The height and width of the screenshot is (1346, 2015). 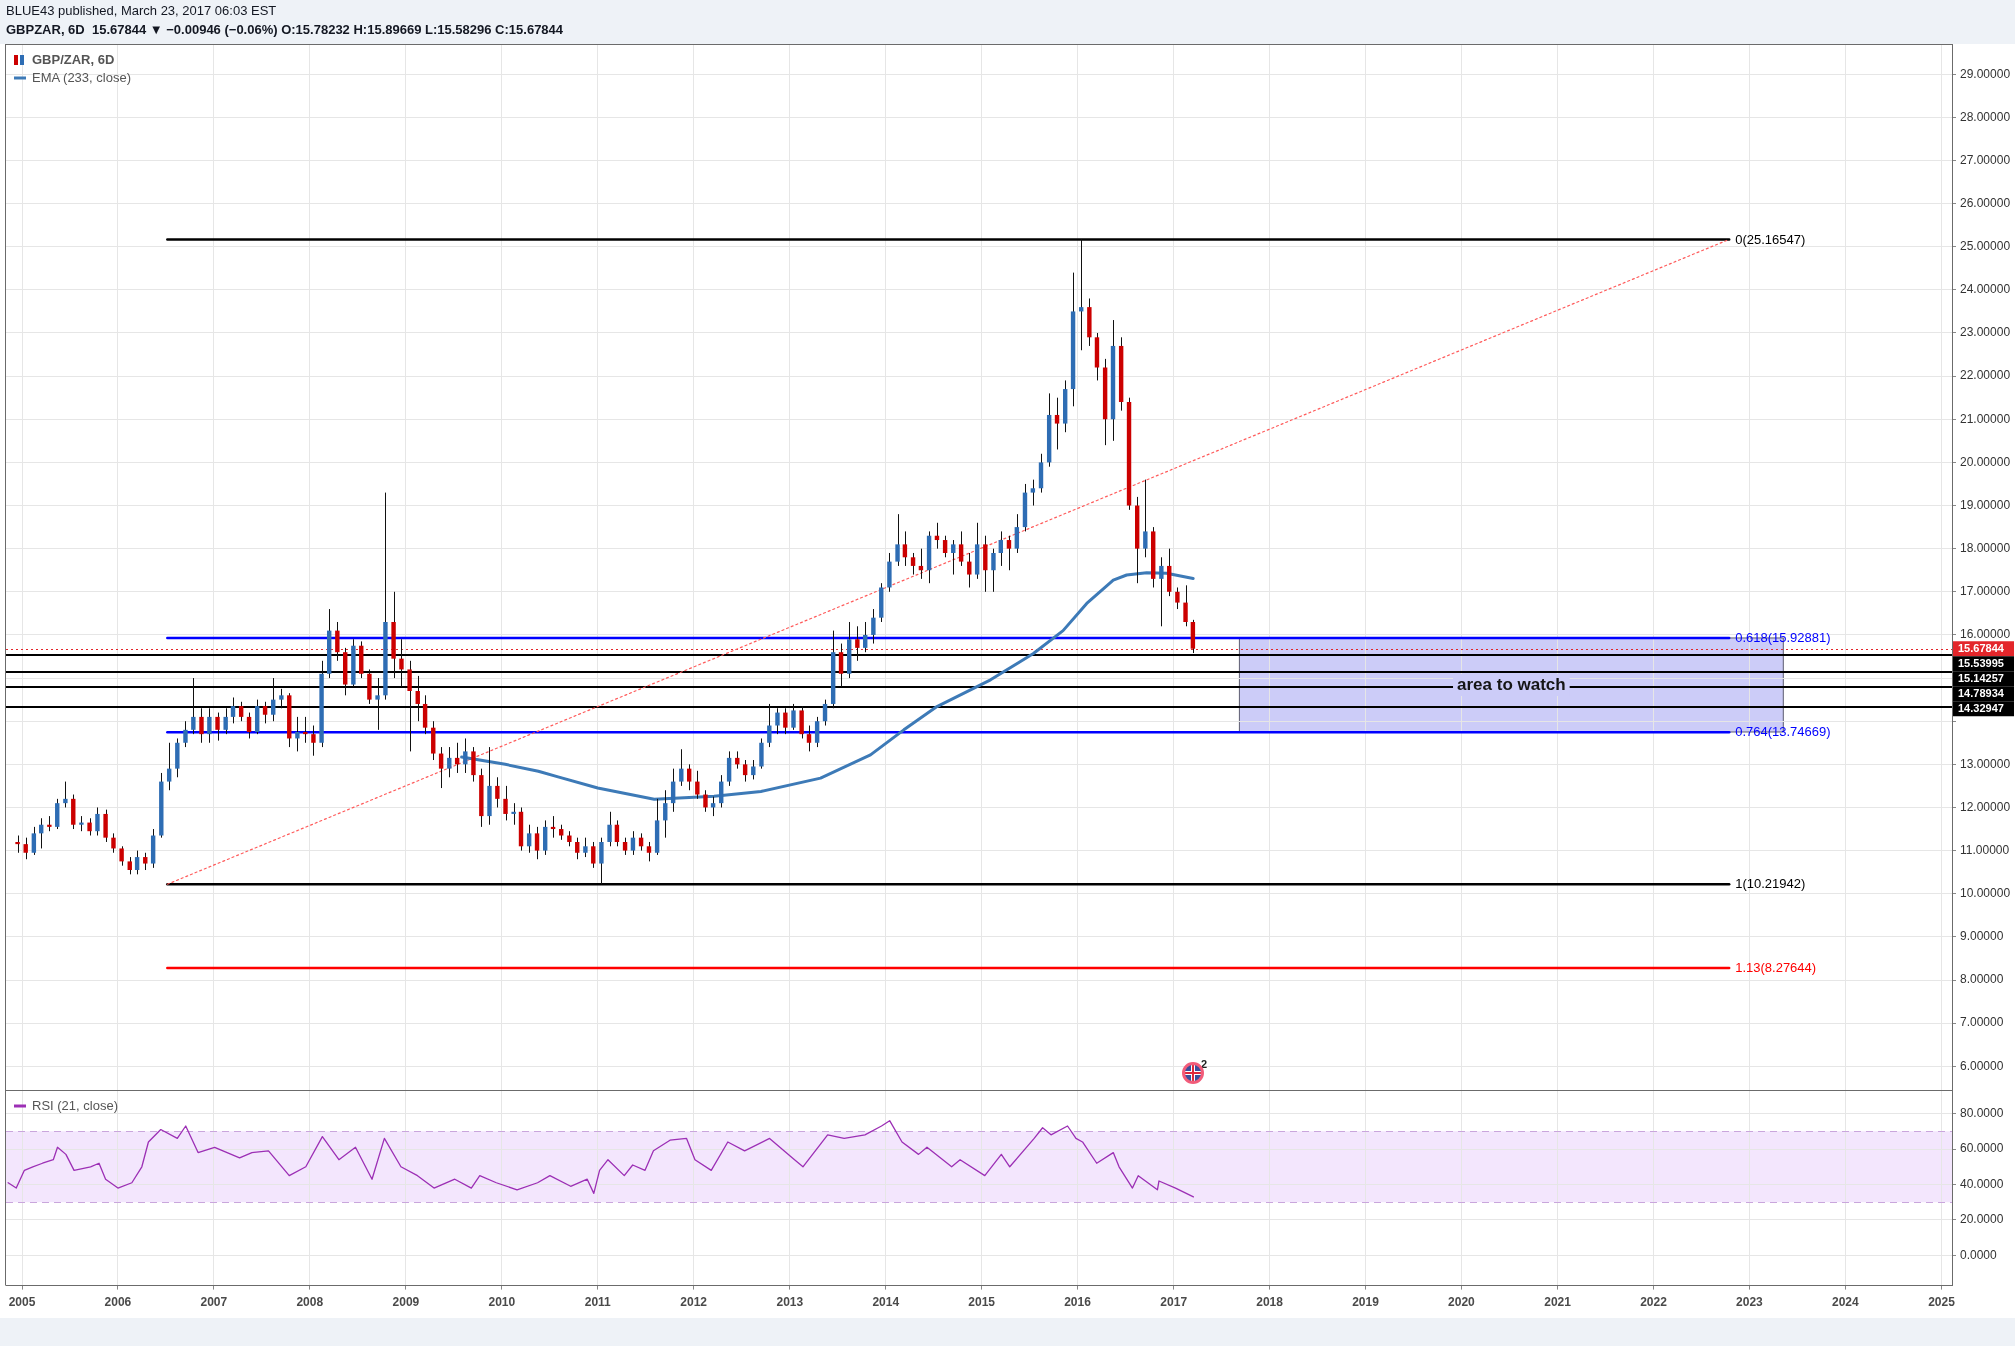 What do you see at coordinates (790, 1302) in the screenshot?
I see `x-tick-label: 2013` at bounding box center [790, 1302].